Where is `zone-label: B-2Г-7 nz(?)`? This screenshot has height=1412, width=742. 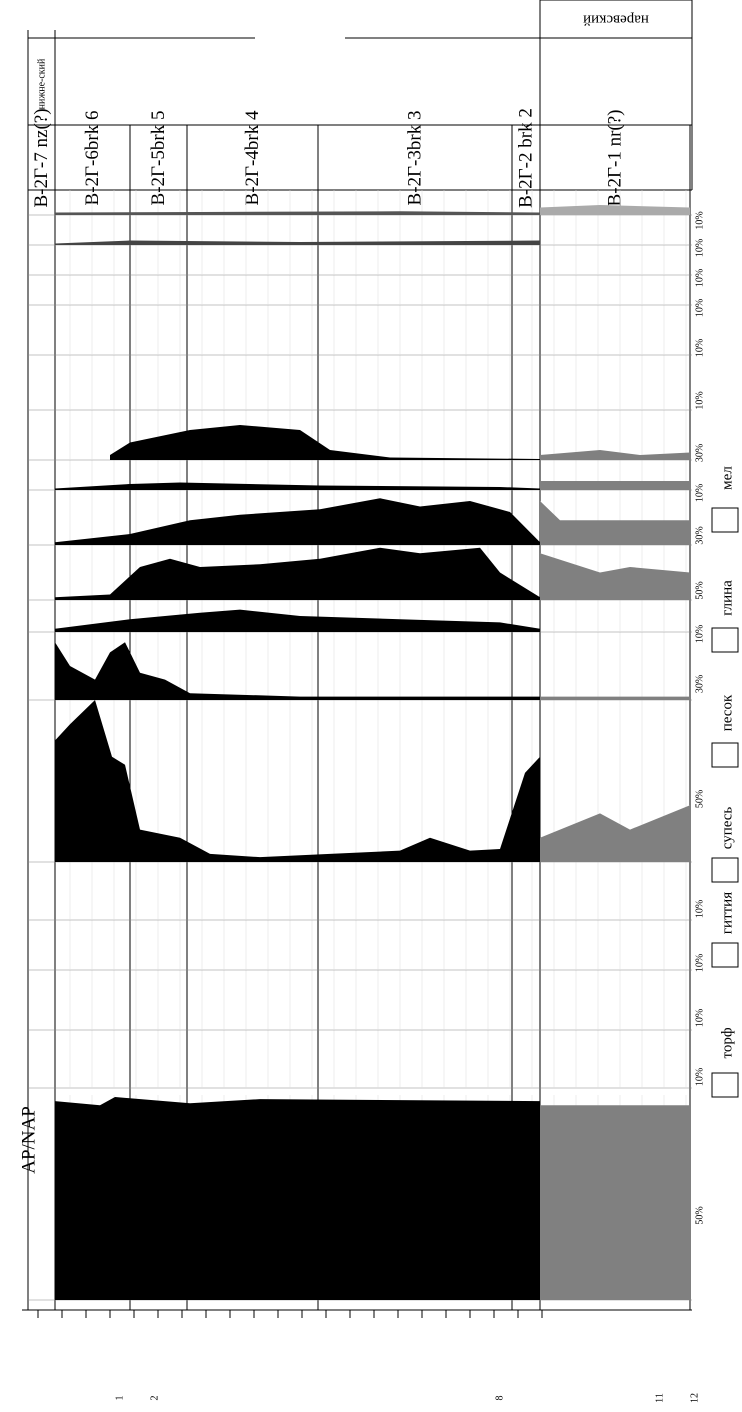
zone-label: B-2Г-7 nz(?) is located at coordinates (41, 157).